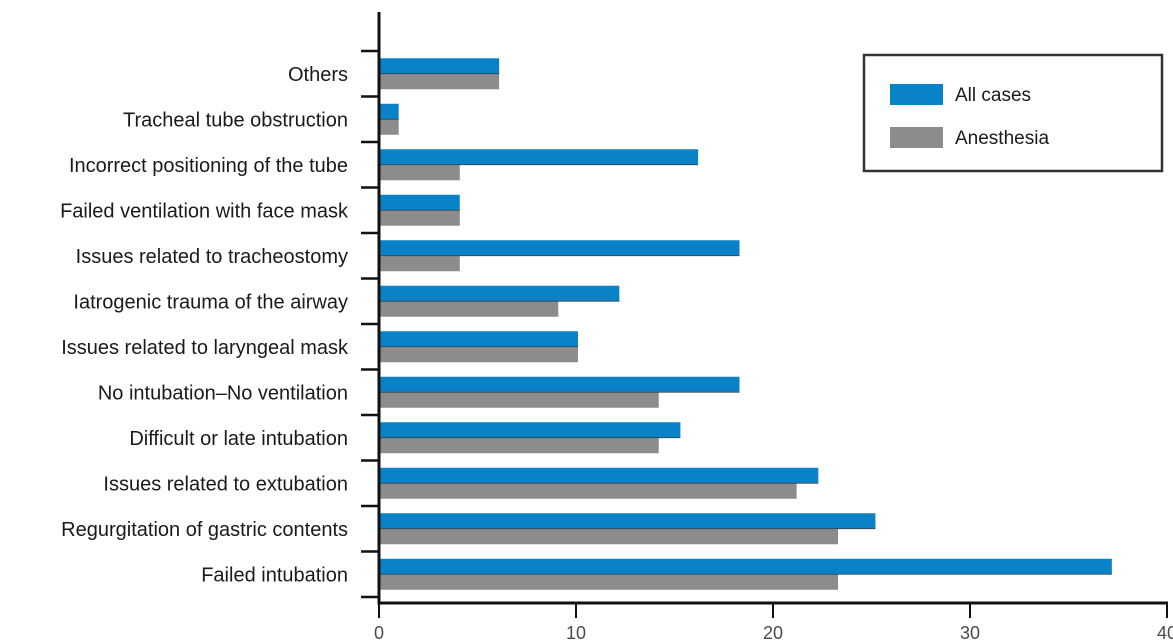  Describe the element at coordinates (469, 309) in the screenshot. I see `bar-anesthesia-iatrogenic-trauma-of-the-airway` at that location.